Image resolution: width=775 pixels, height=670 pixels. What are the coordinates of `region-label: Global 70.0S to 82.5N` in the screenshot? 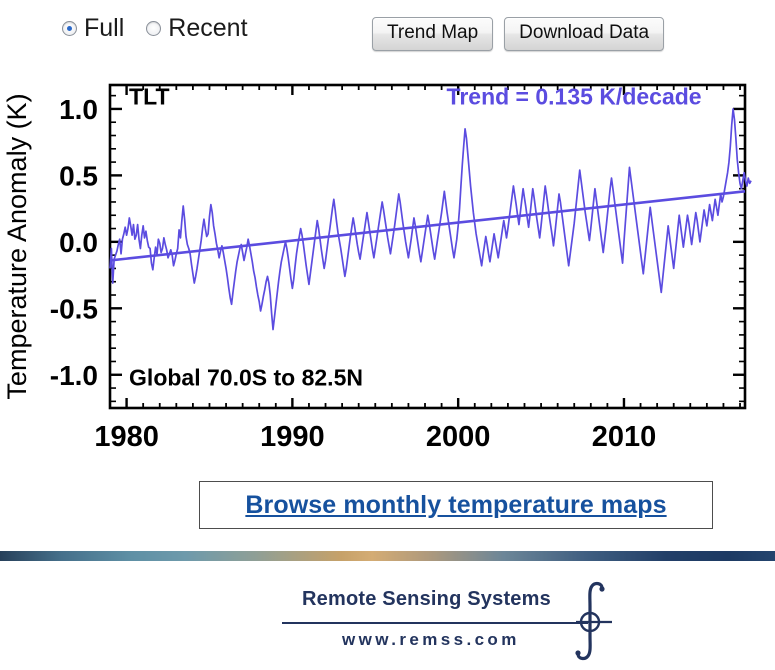 It's located at (246, 377).